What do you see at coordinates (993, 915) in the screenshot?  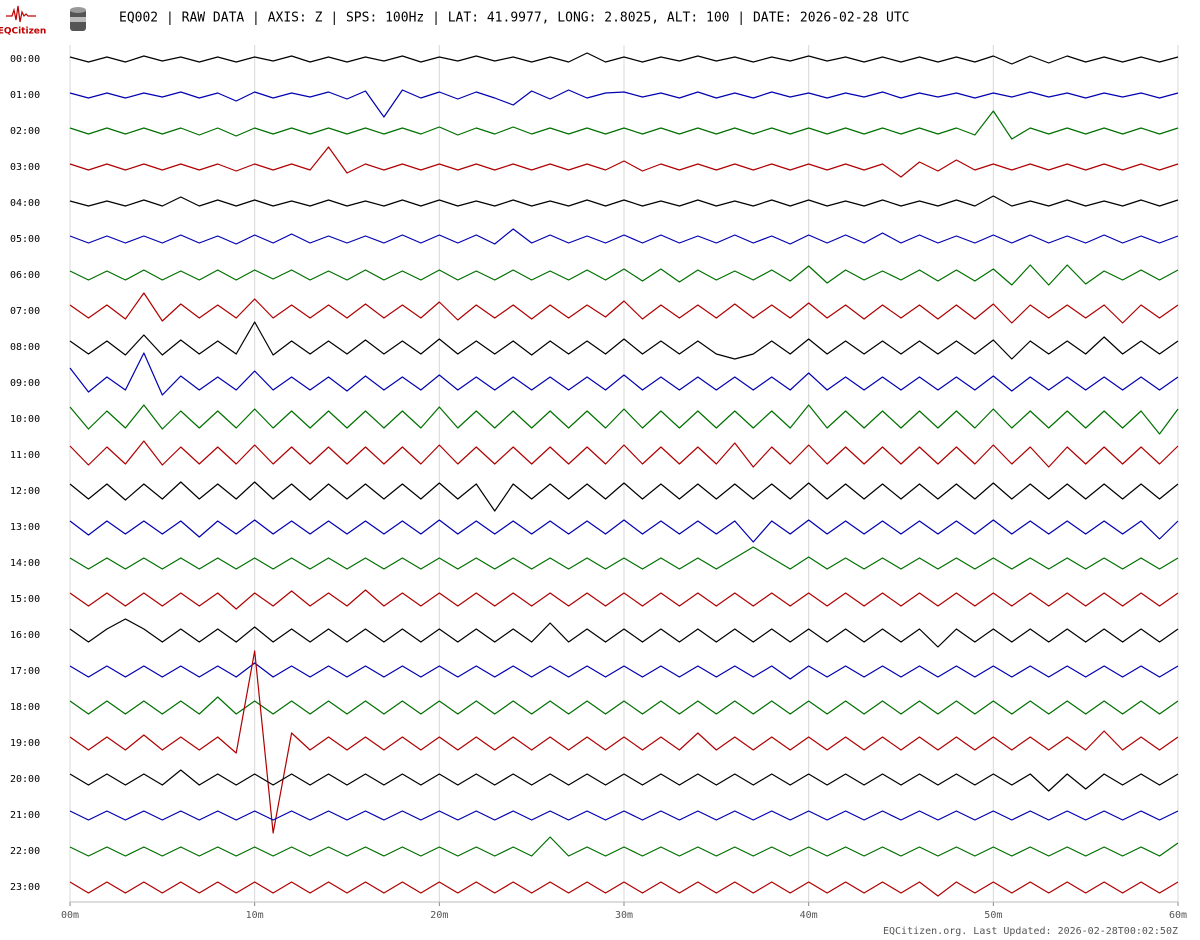 I see `x-tick-label: 50m` at bounding box center [993, 915].